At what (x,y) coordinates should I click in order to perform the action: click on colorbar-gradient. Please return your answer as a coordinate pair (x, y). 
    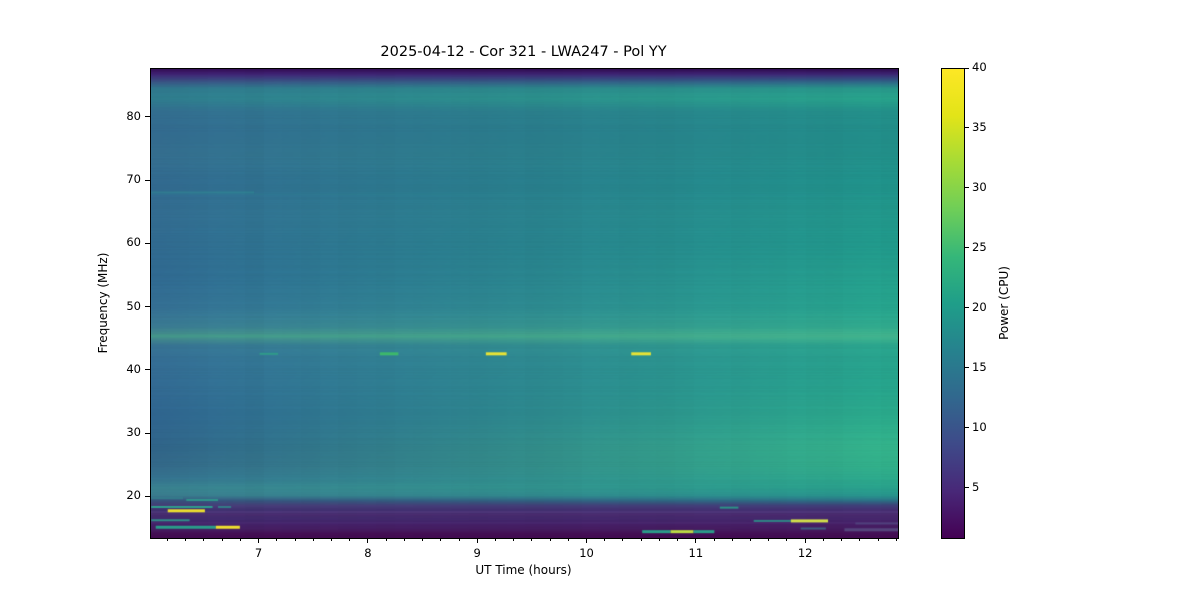
    Looking at the image, I should click on (953, 303).